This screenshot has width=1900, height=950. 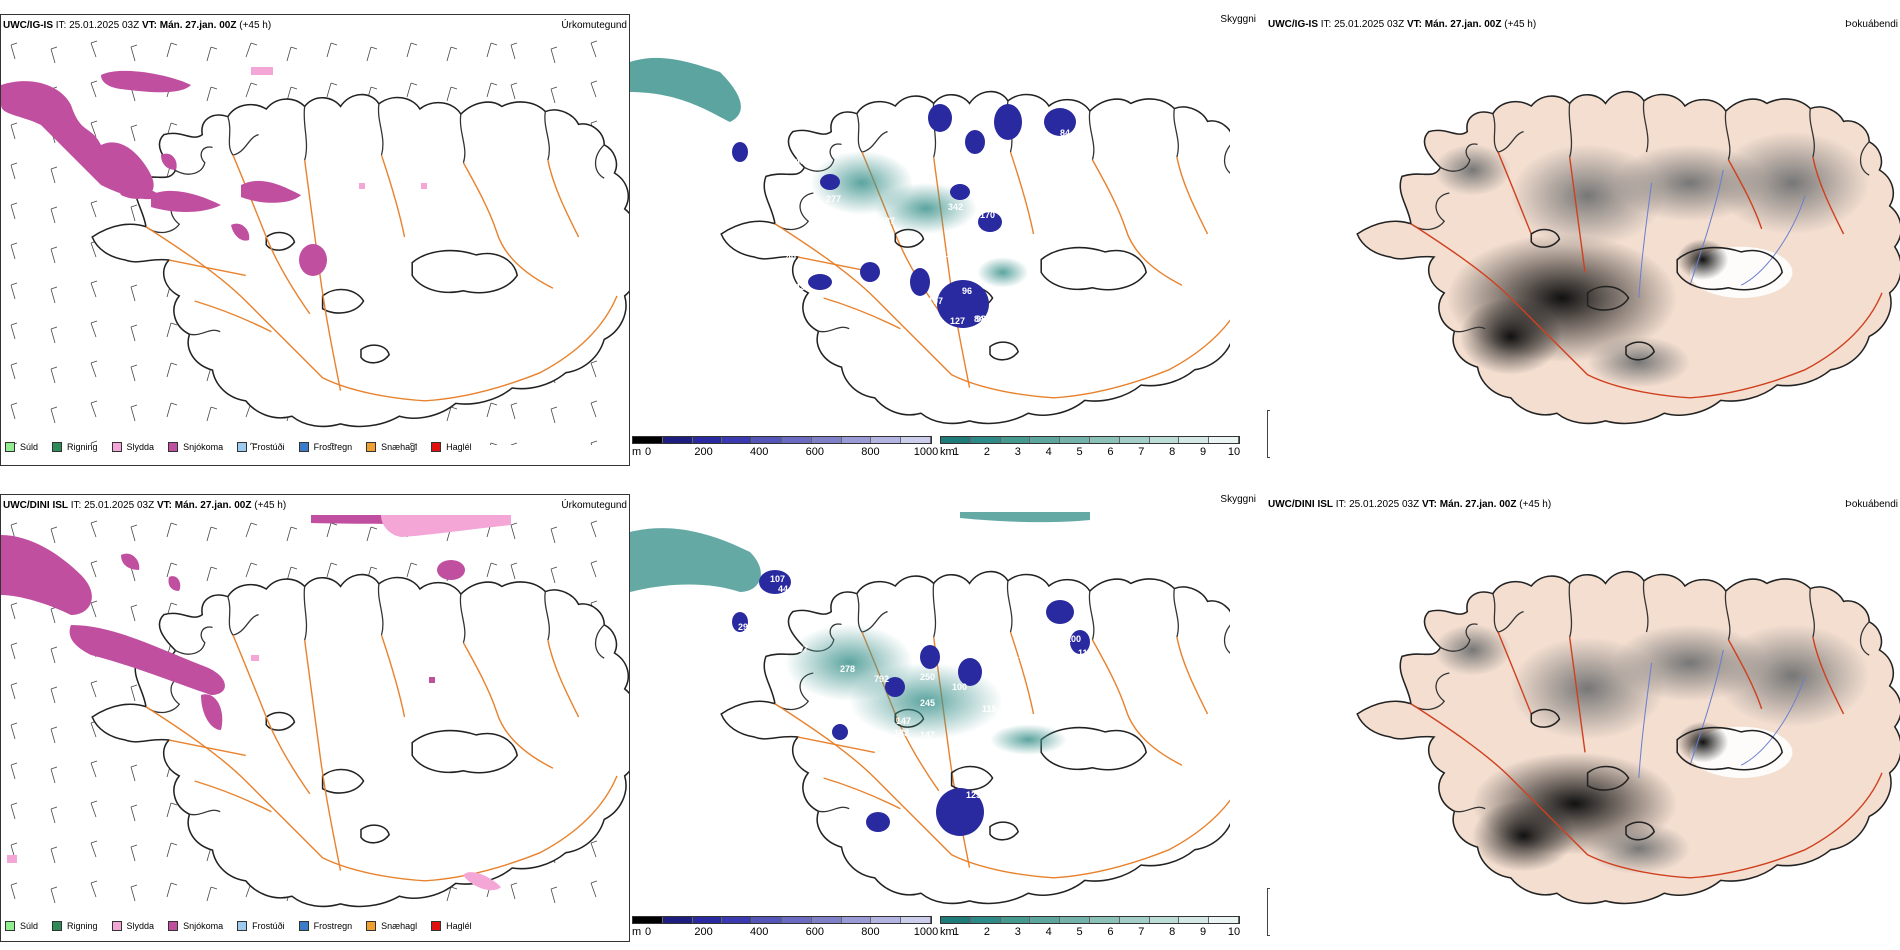 I want to click on vis-value-label: 278, so click(x=847, y=669).